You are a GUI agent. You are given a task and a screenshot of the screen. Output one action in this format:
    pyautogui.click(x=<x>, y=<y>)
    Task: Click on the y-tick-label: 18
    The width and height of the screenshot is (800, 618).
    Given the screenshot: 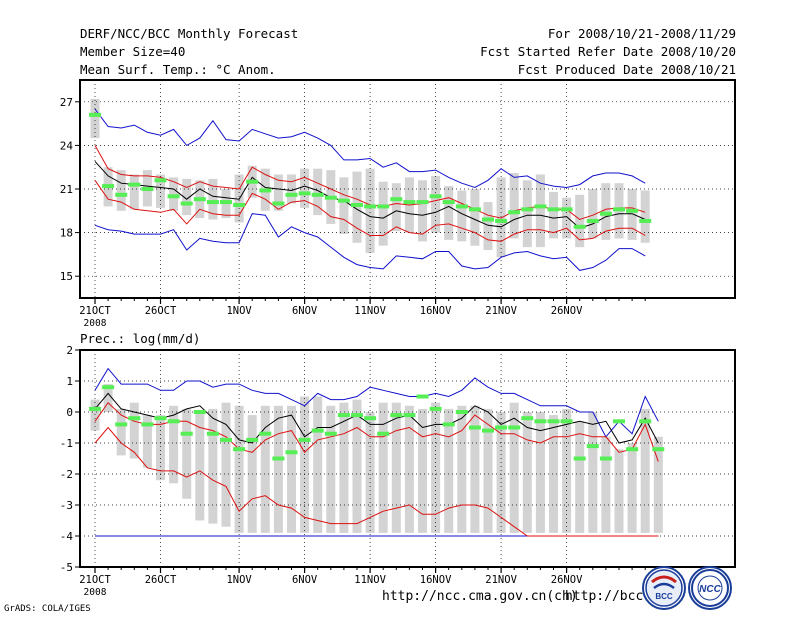 What is the action you would take?
    pyautogui.click(x=66, y=233)
    